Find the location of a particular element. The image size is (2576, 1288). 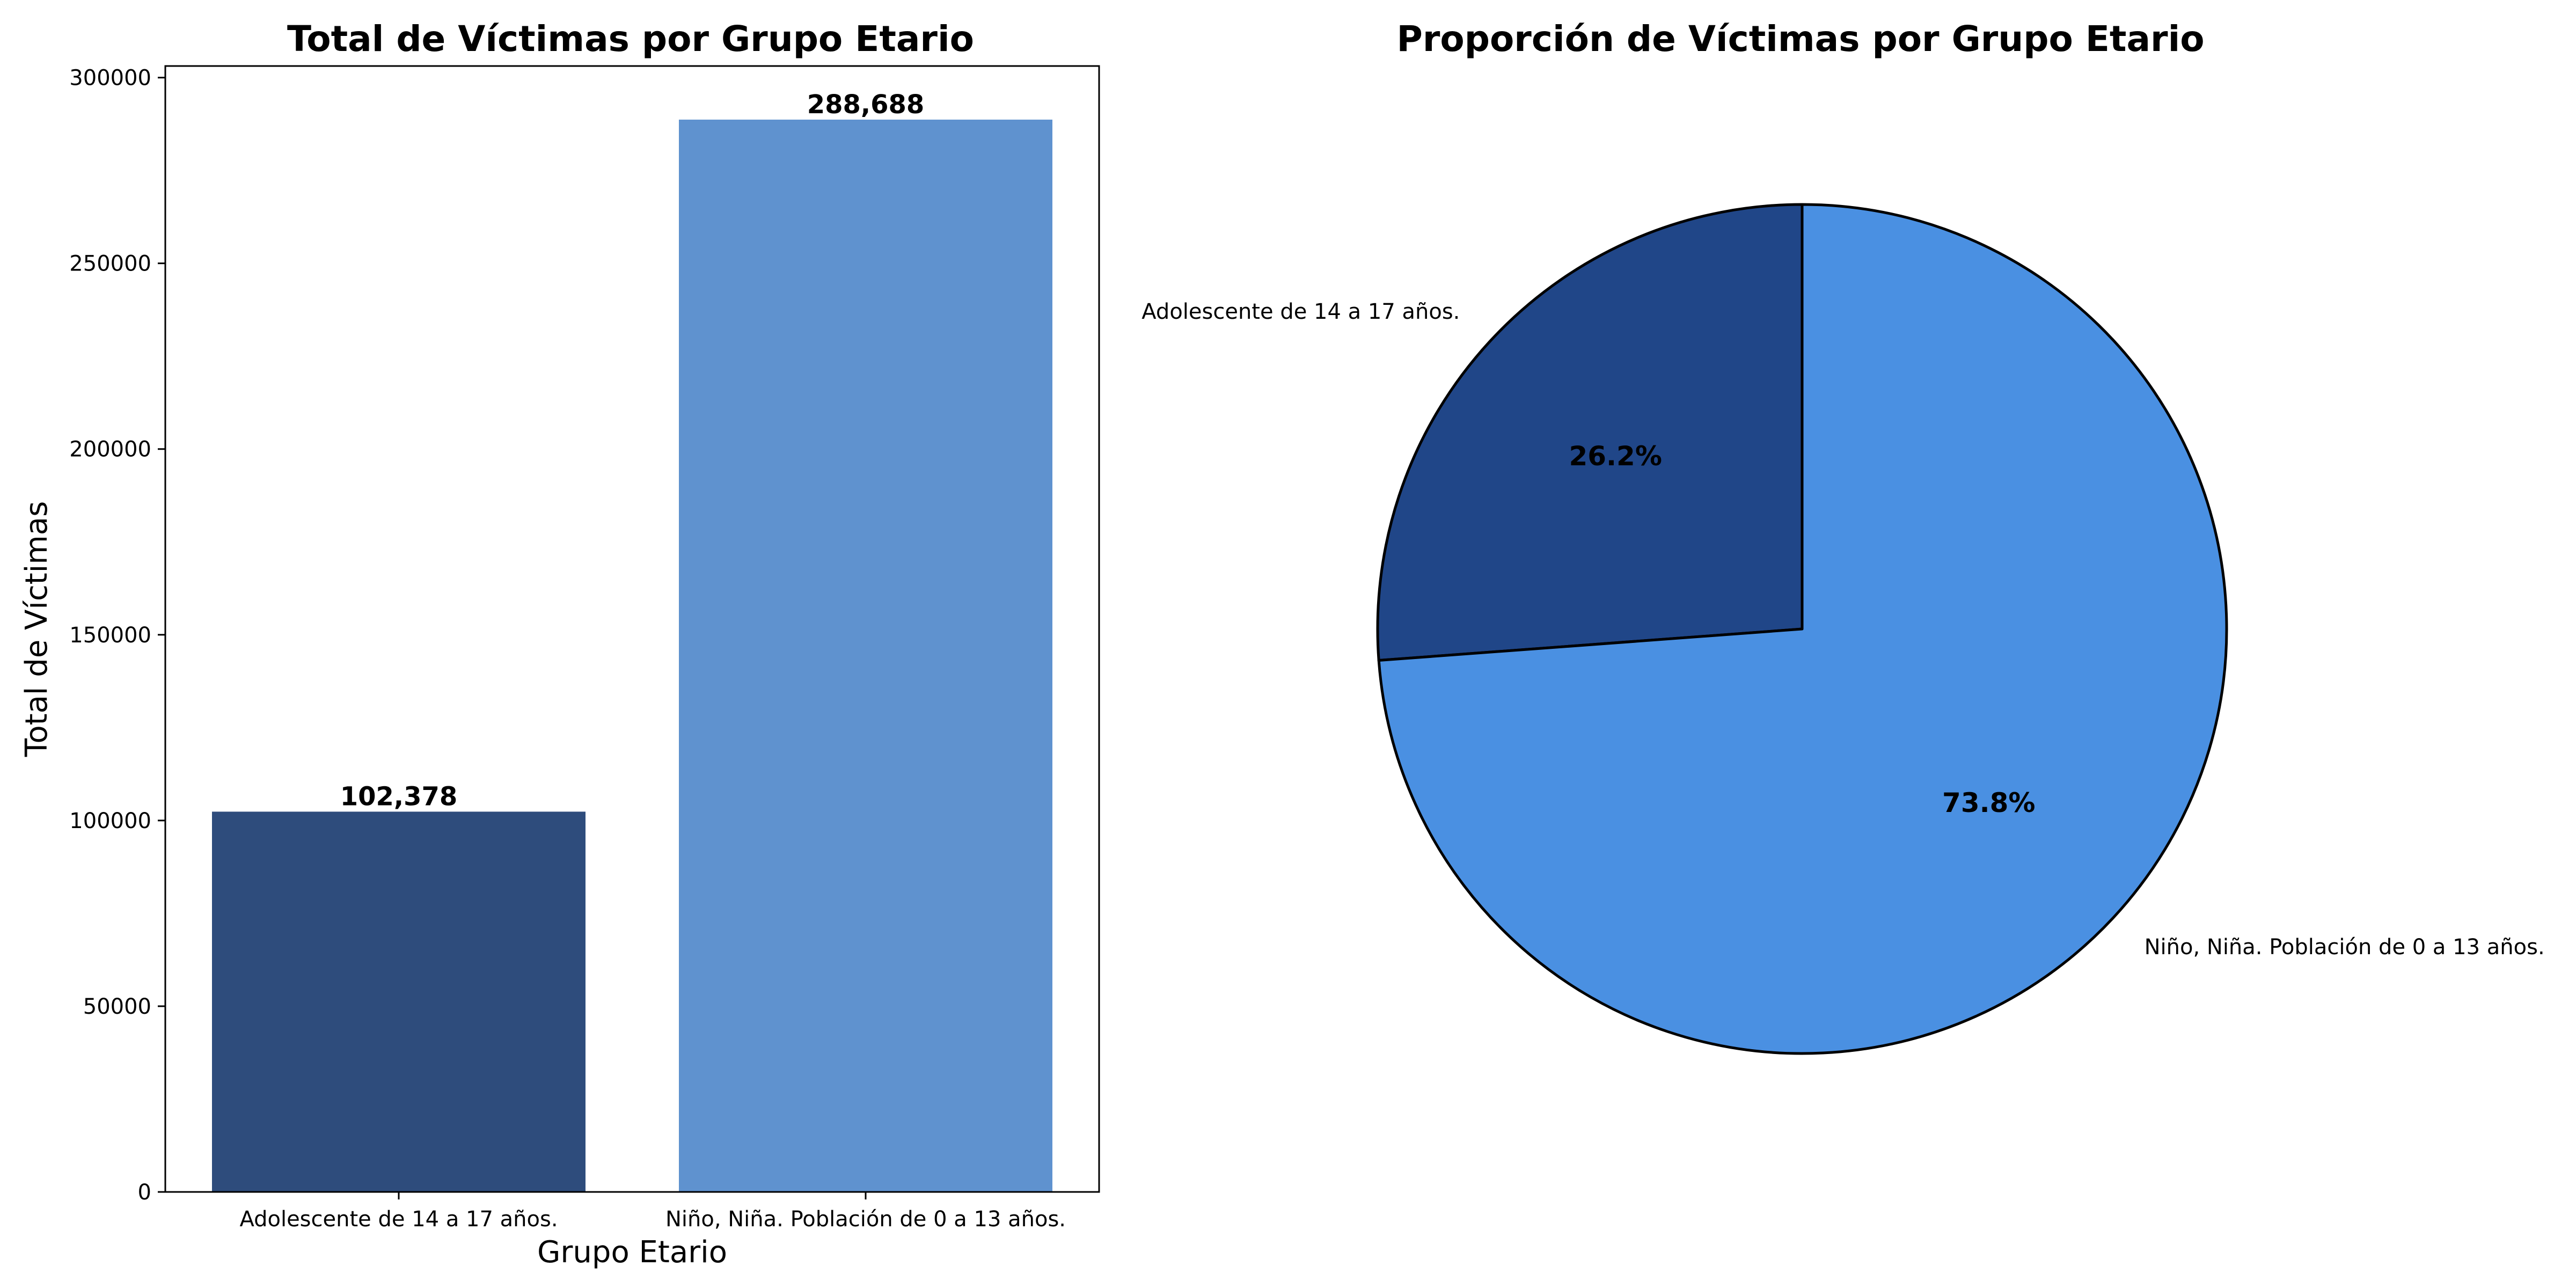

pie-chart-title: Proporción de Víctimas por Grupo Etario is located at coordinates (1800, 39).